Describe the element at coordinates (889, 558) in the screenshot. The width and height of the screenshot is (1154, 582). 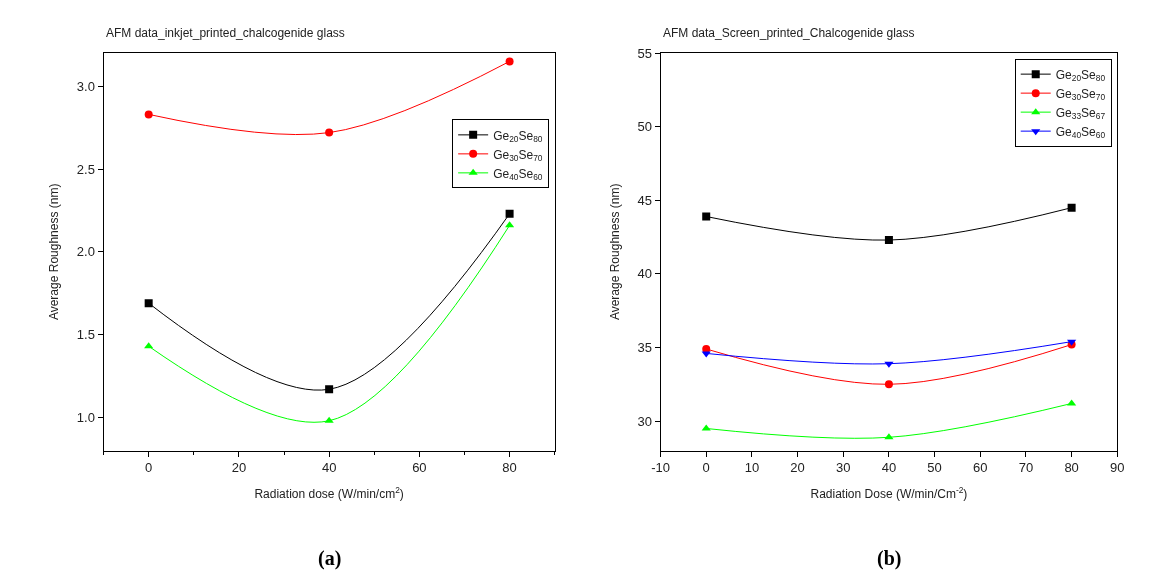
I see `text: (b)` at that location.